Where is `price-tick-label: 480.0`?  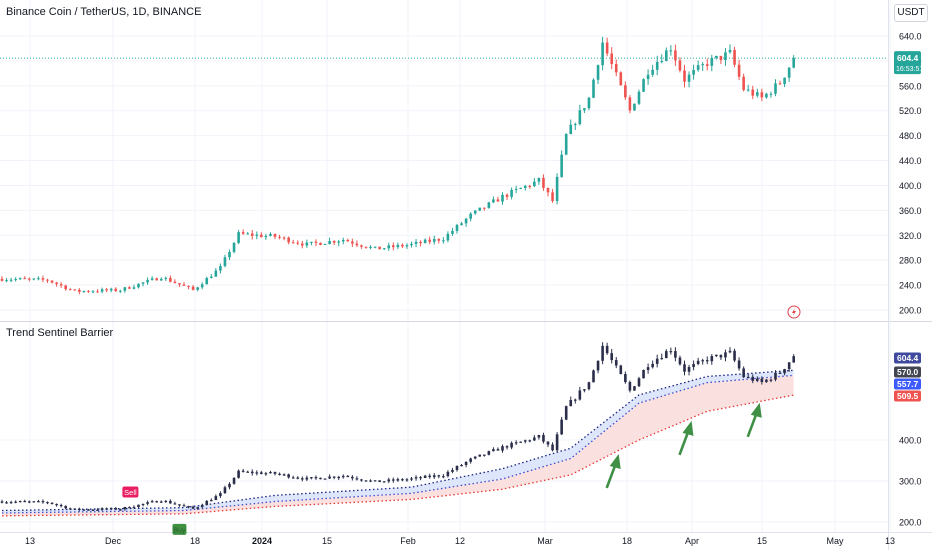
price-tick-label: 480.0 is located at coordinates (910, 136).